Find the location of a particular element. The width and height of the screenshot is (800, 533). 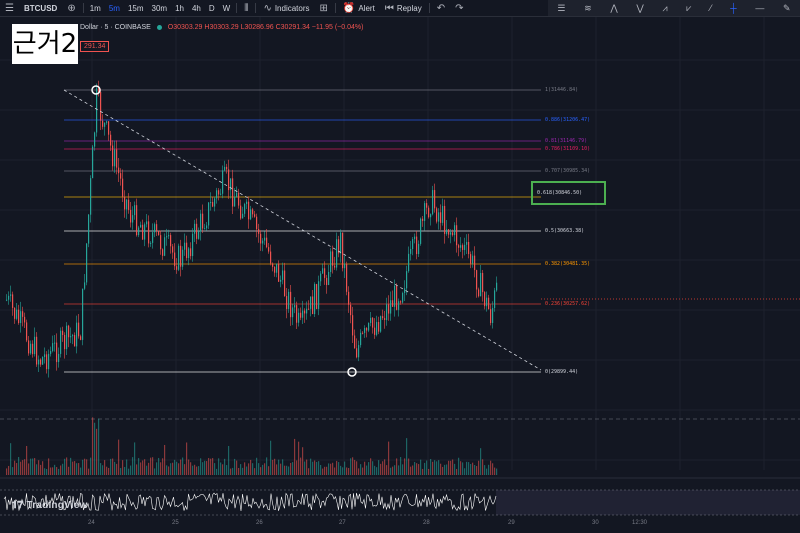

timeframe-30m: 30m is located at coordinates (159, 8).